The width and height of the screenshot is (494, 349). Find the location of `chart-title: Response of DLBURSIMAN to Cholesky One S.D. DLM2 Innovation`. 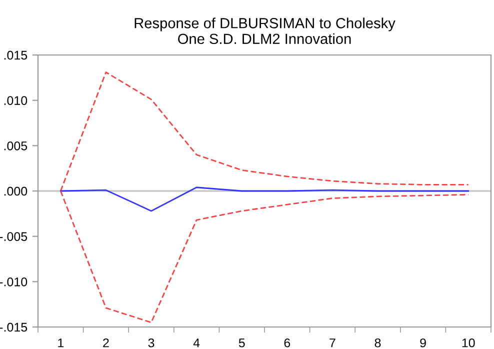

chart-title: Response of DLBURSIMAN to Cholesky One S.D. DLM2 Innovation is located at coordinates (265, 31).